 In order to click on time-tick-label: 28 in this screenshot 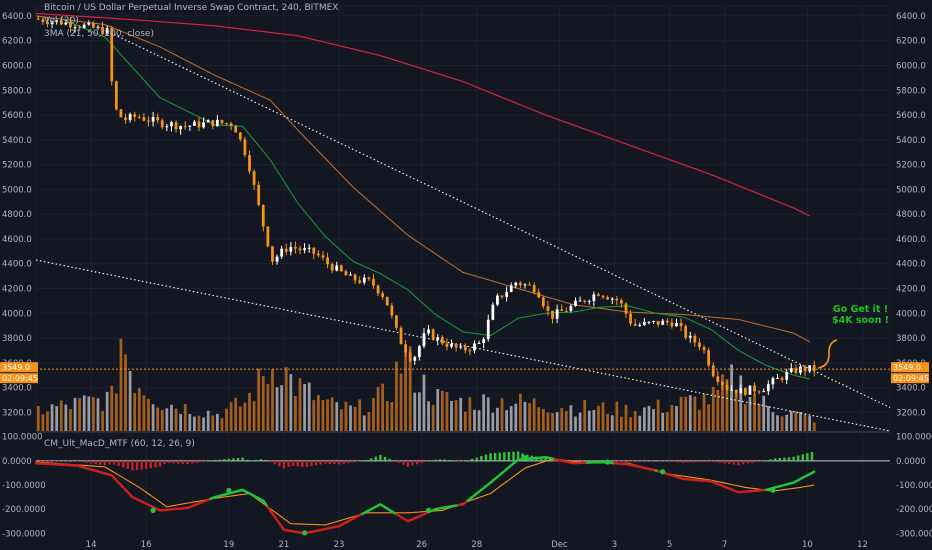, I will do `click(476, 545)`.